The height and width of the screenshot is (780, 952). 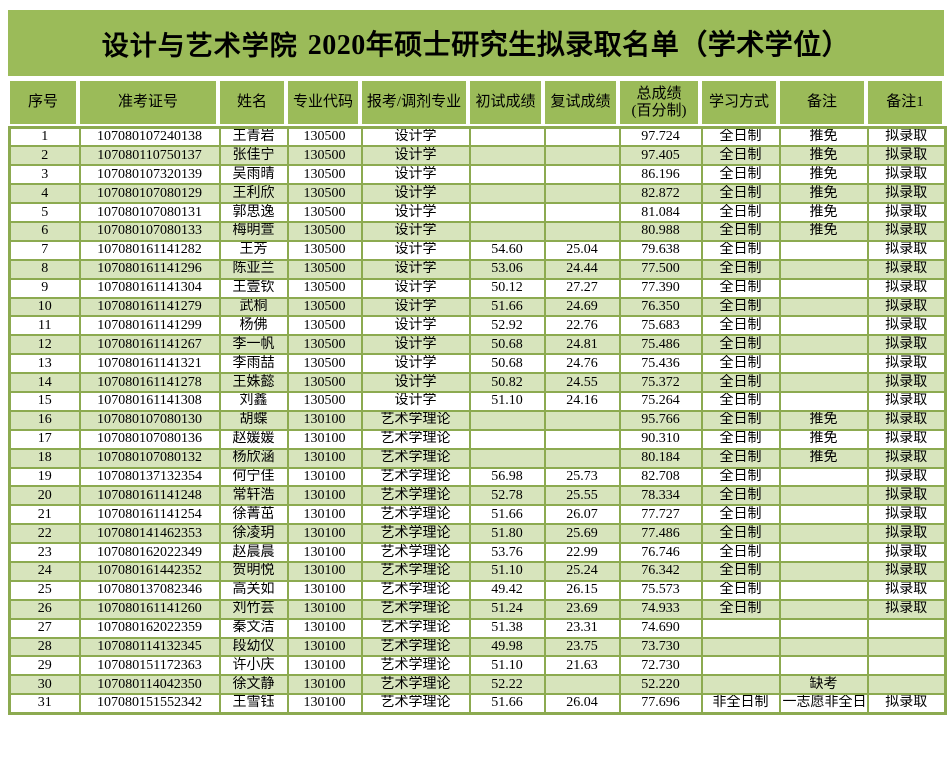 I want to click on cell-serial: 19, so click(x=44, y=477).